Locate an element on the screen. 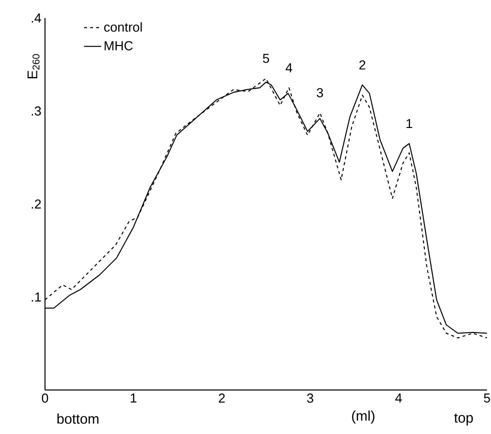 This screenshot has width=491, height=434. y-tick-label: .3 is located at coordinates (36, 111).